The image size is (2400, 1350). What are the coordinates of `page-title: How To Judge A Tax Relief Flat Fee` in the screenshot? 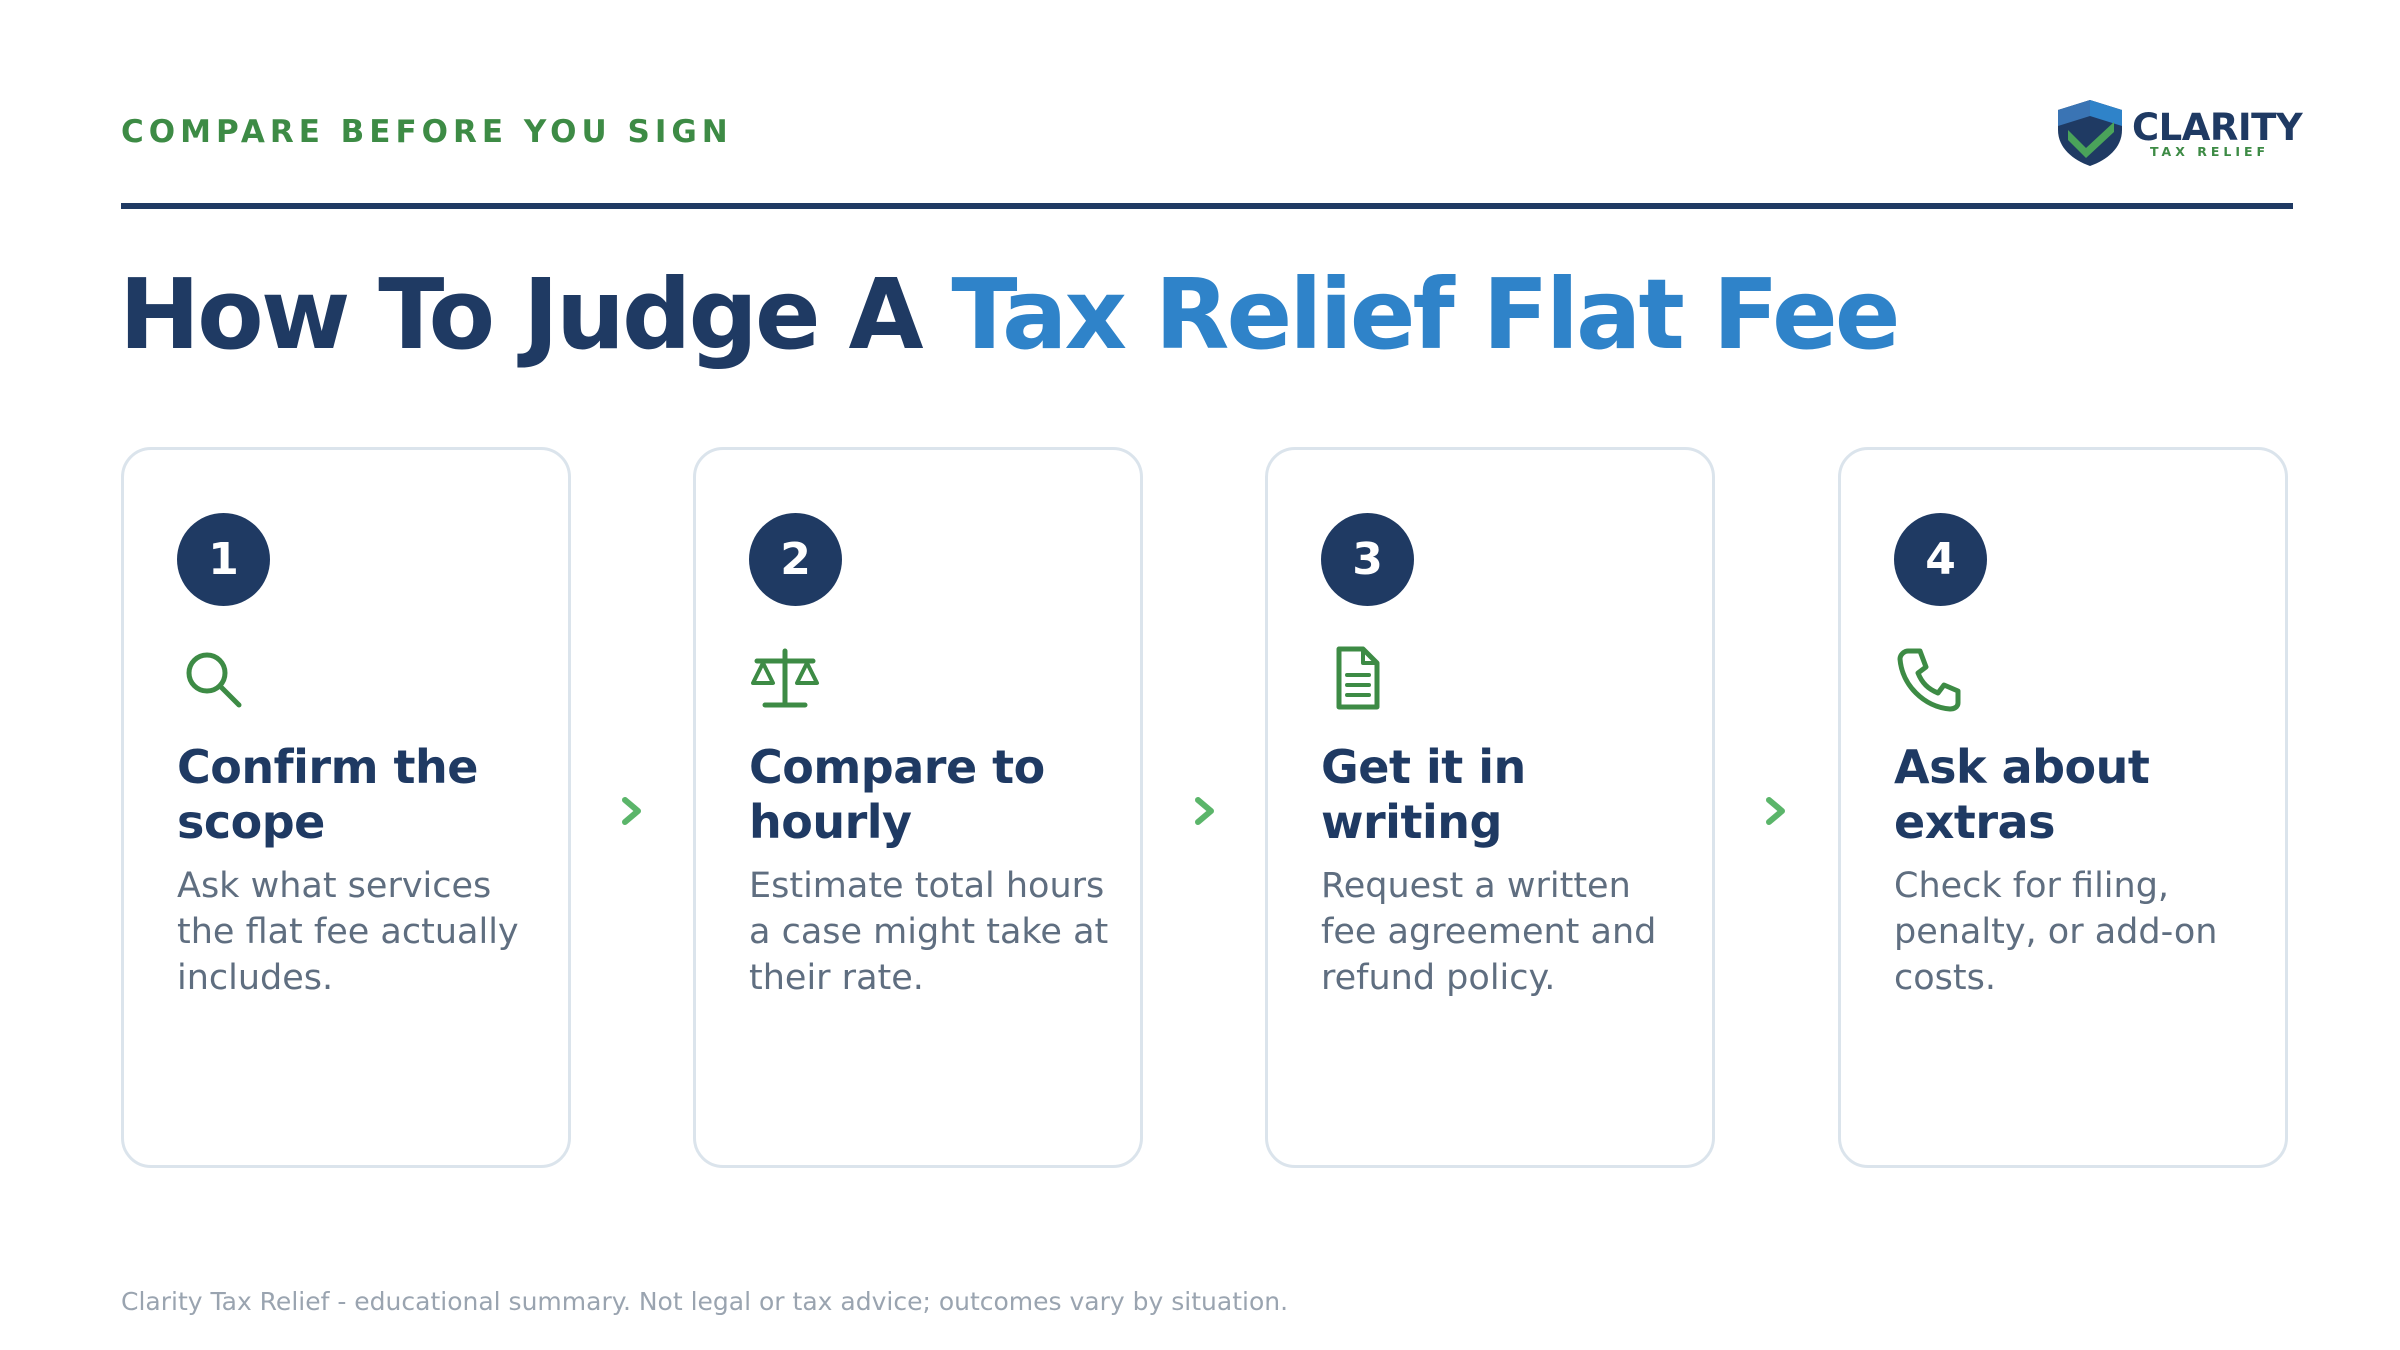 It's located at (1010, 314).